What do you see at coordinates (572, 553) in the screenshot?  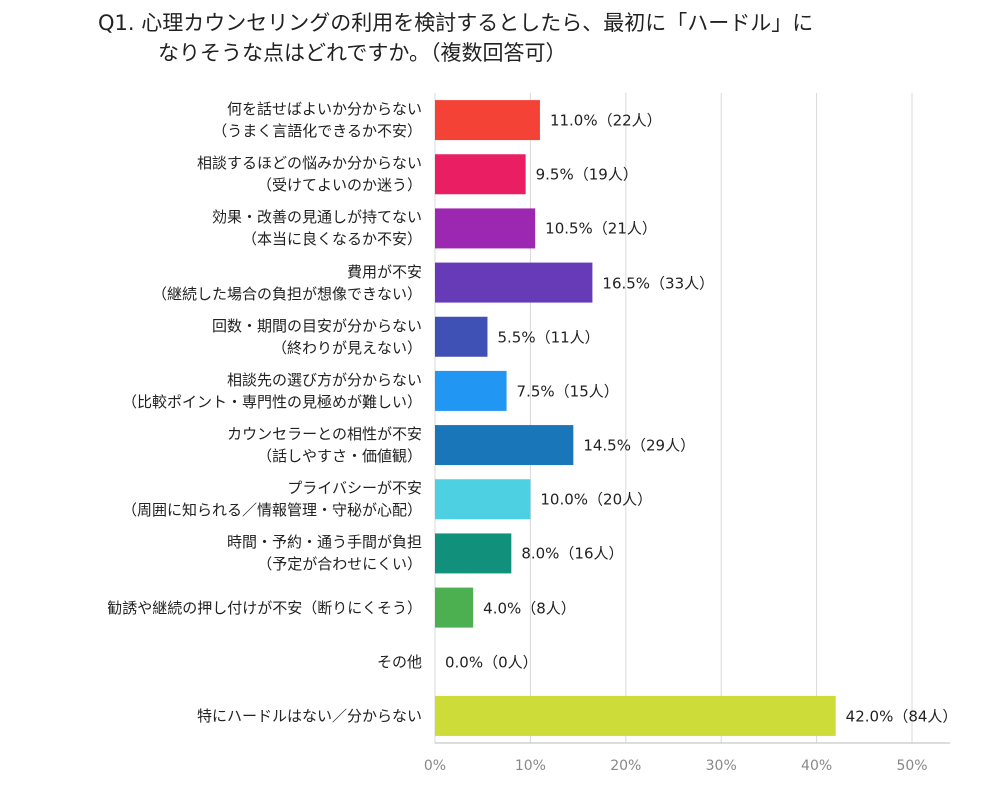 I see `data-label: 8.0%（16人）` at bounding box center [572, 553].